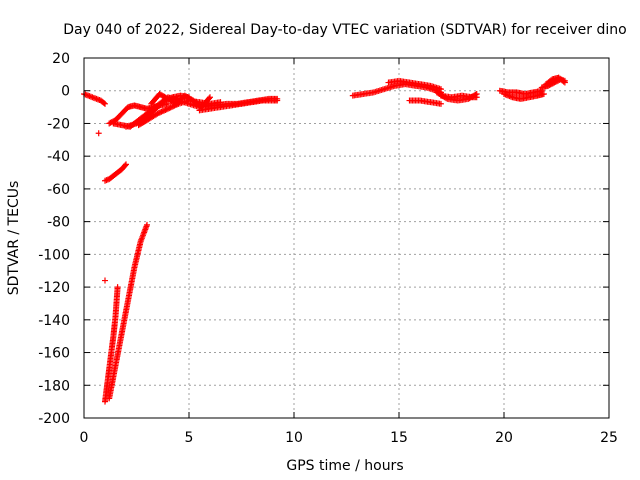  Describe the element at coordinates (54, 321) in the screenshot. I see `y-tick-label: -140` at that location.